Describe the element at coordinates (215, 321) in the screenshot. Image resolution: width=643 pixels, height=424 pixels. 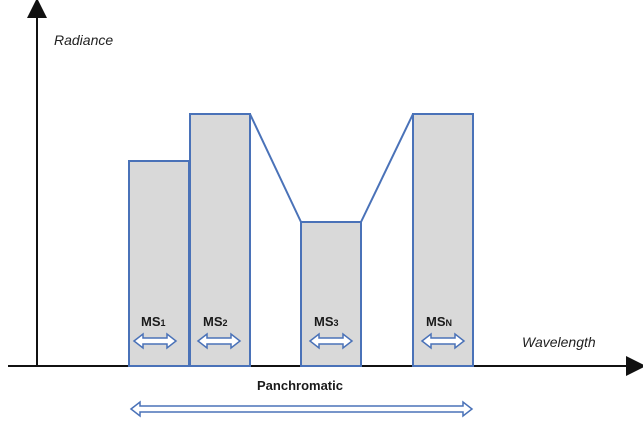
I see `band-ms2-label: MS2` at that location.